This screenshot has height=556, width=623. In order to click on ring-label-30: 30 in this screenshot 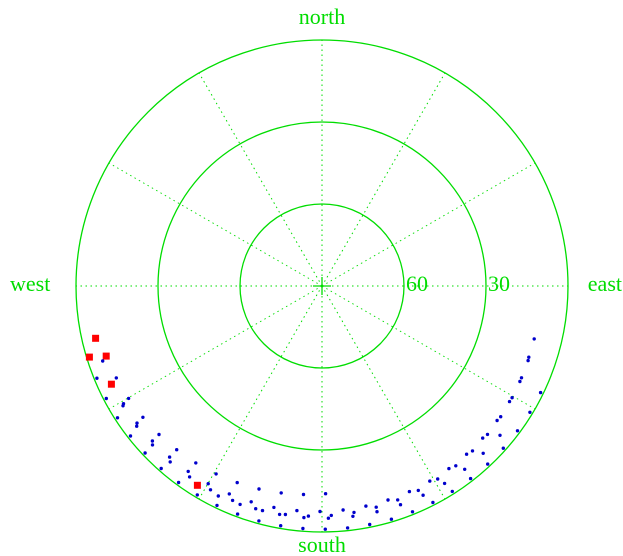, I will do `click(499, 283)`.